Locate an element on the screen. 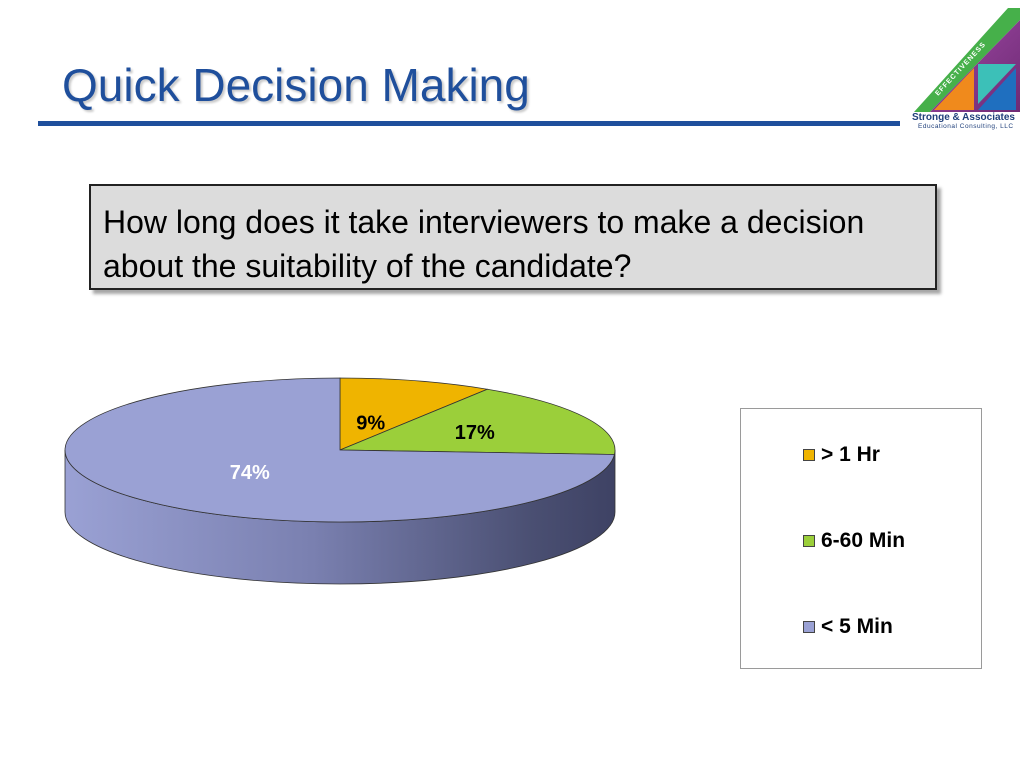 Image resolution: width=1024 pixels, height=768 pixels. logo-green-band is located at coordinates (967, 60).